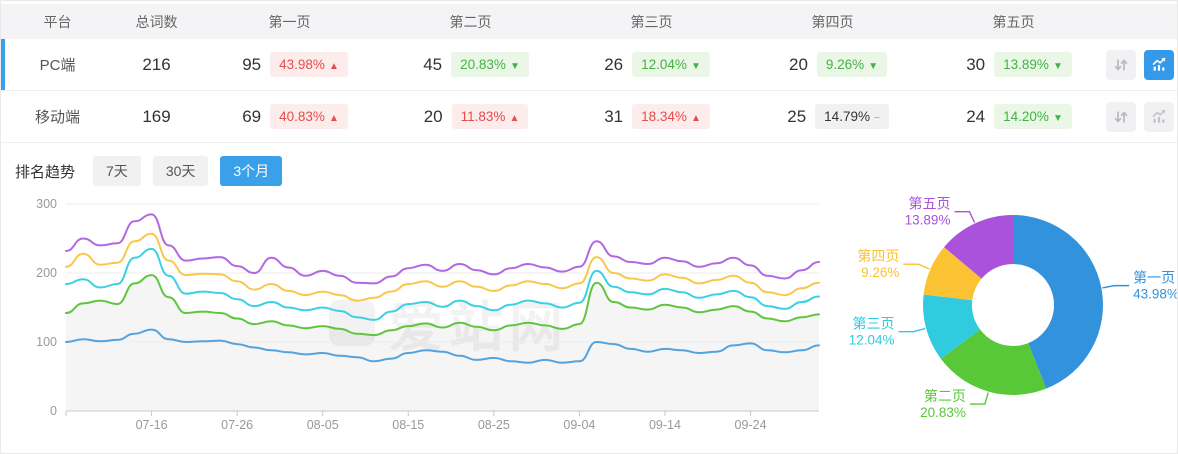 This screenshot has height=454, width=1178. I want to click on page3-pct-badge: 12.04% ▼, so click(671, 64).